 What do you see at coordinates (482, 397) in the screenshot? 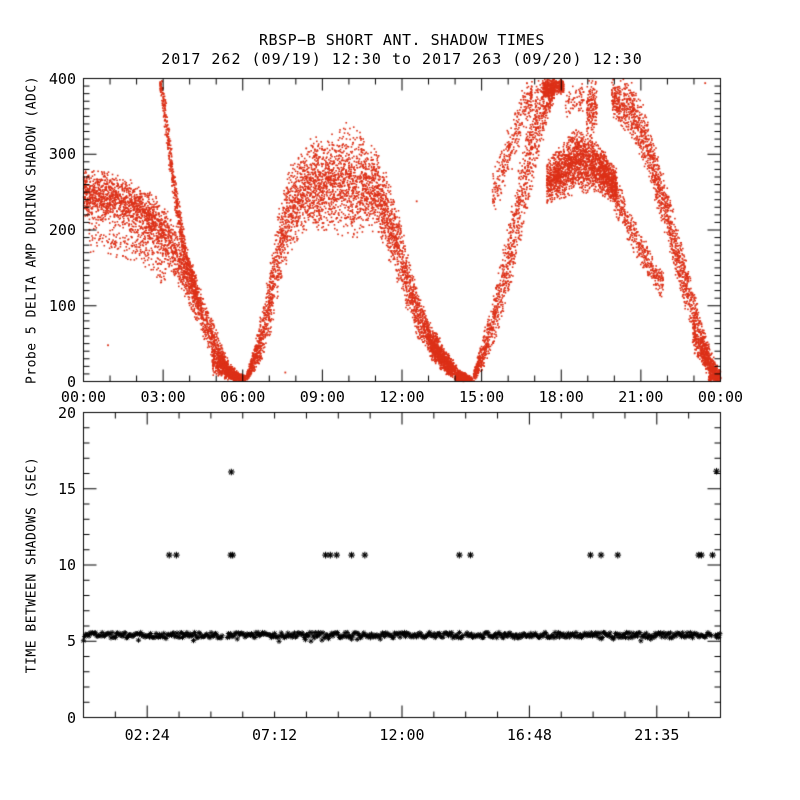
I see `top-x-tick-label: 15:00` at bounding box center [482, 397].